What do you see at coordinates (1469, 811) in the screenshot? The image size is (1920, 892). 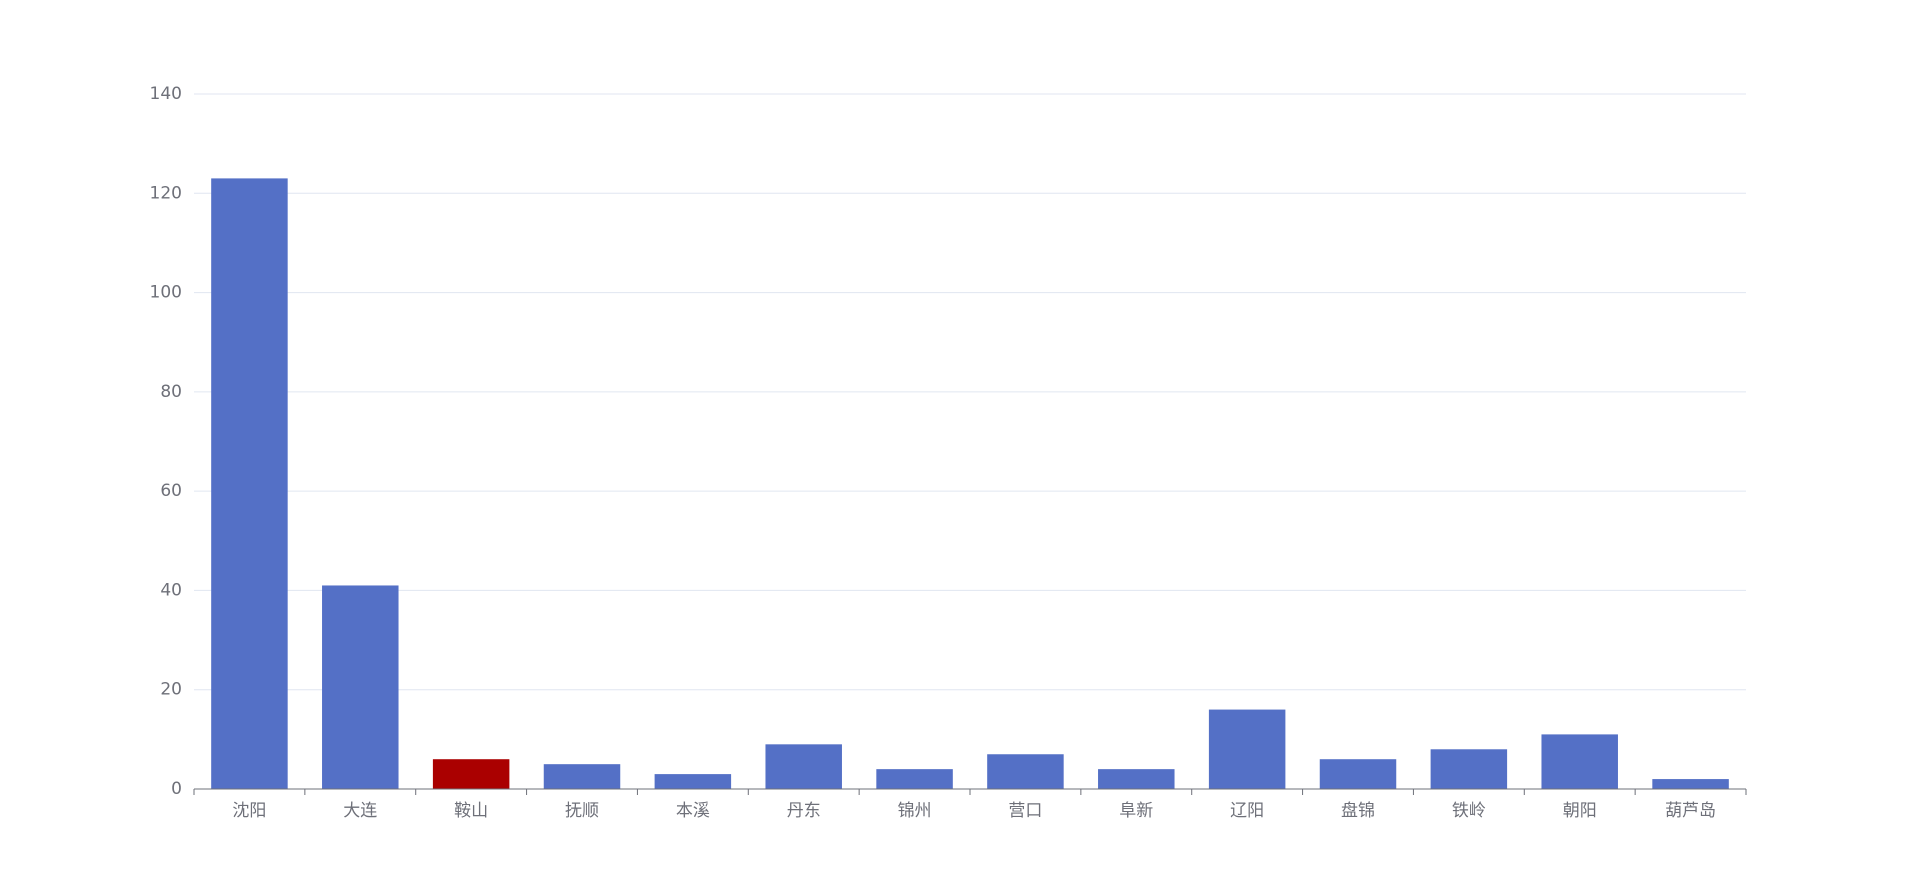 I see `x-tick-label: 铁岭` at bounding box center [1469, 811].